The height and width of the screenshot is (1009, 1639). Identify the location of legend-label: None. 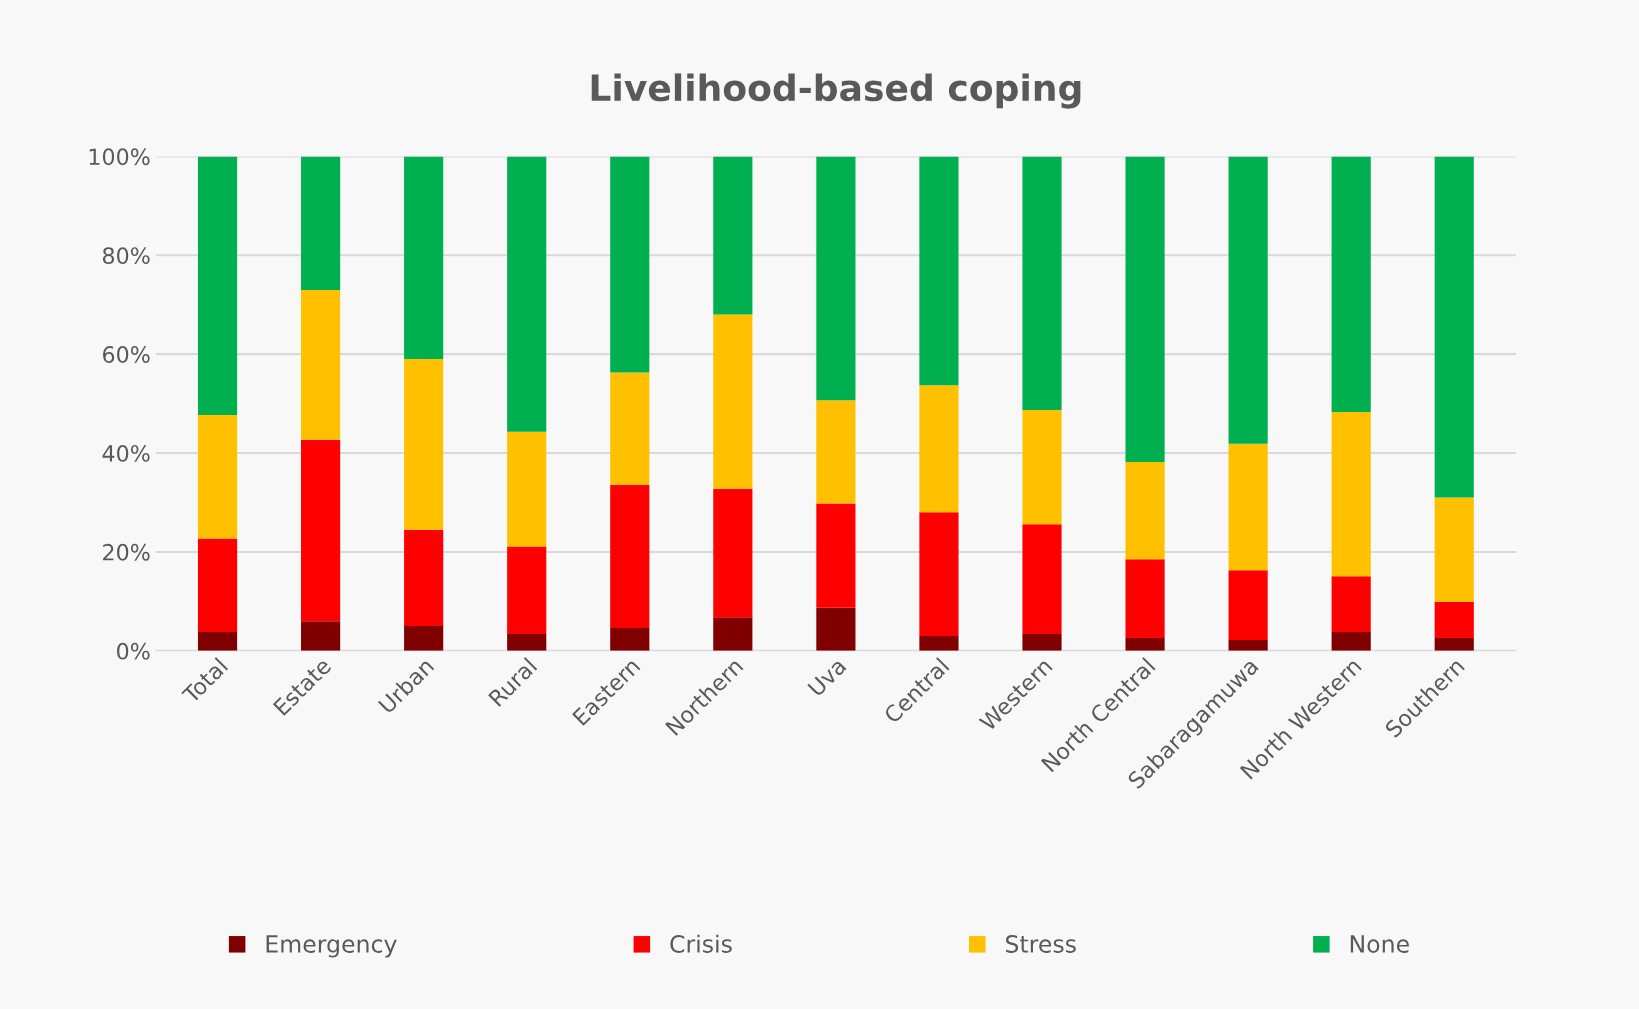
(1379, 944).